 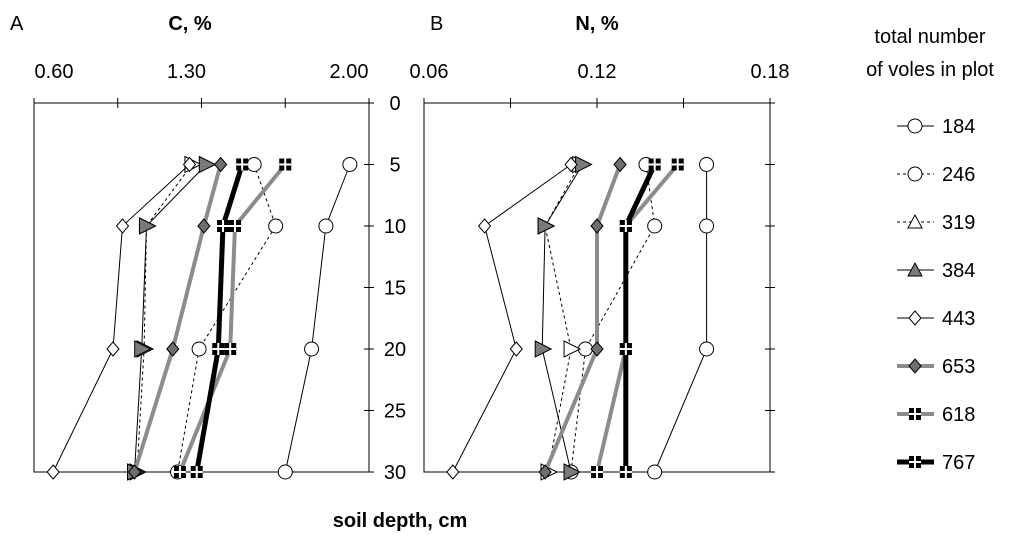 I want to click on x-tick-label: 0.12, so click(x=597, y=72).